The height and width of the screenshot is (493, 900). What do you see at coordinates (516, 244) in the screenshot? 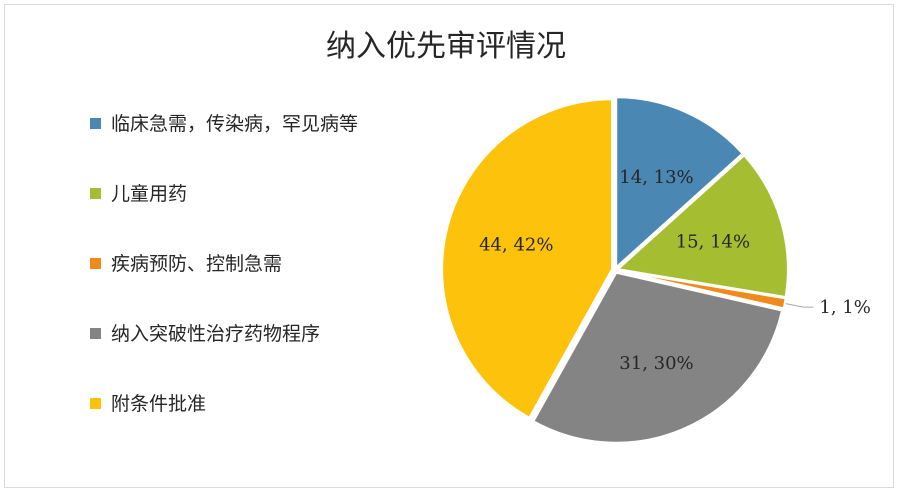
I see `data-label: 44, 42%` at bounding box center [516, 244].